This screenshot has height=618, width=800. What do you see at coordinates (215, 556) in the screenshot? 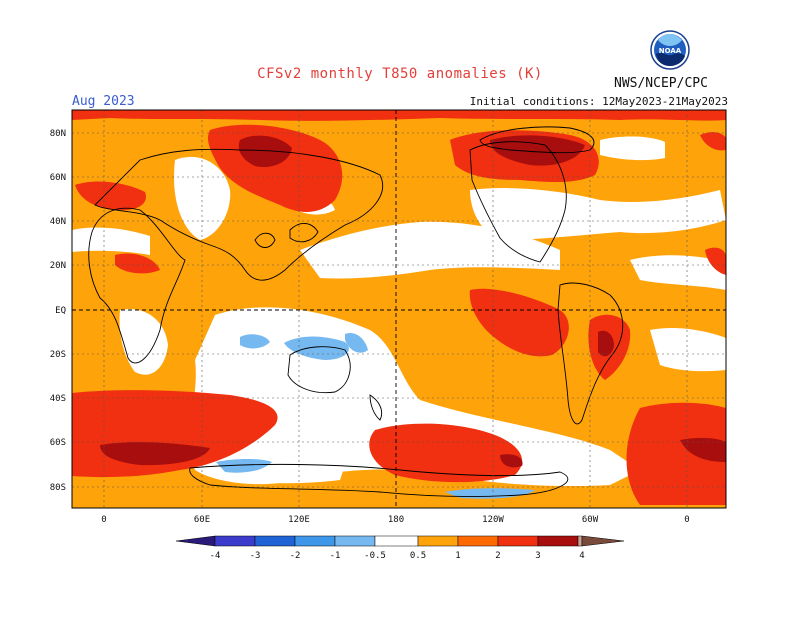
I see `colorbar-label: -4` at bounding box center [215, 556].